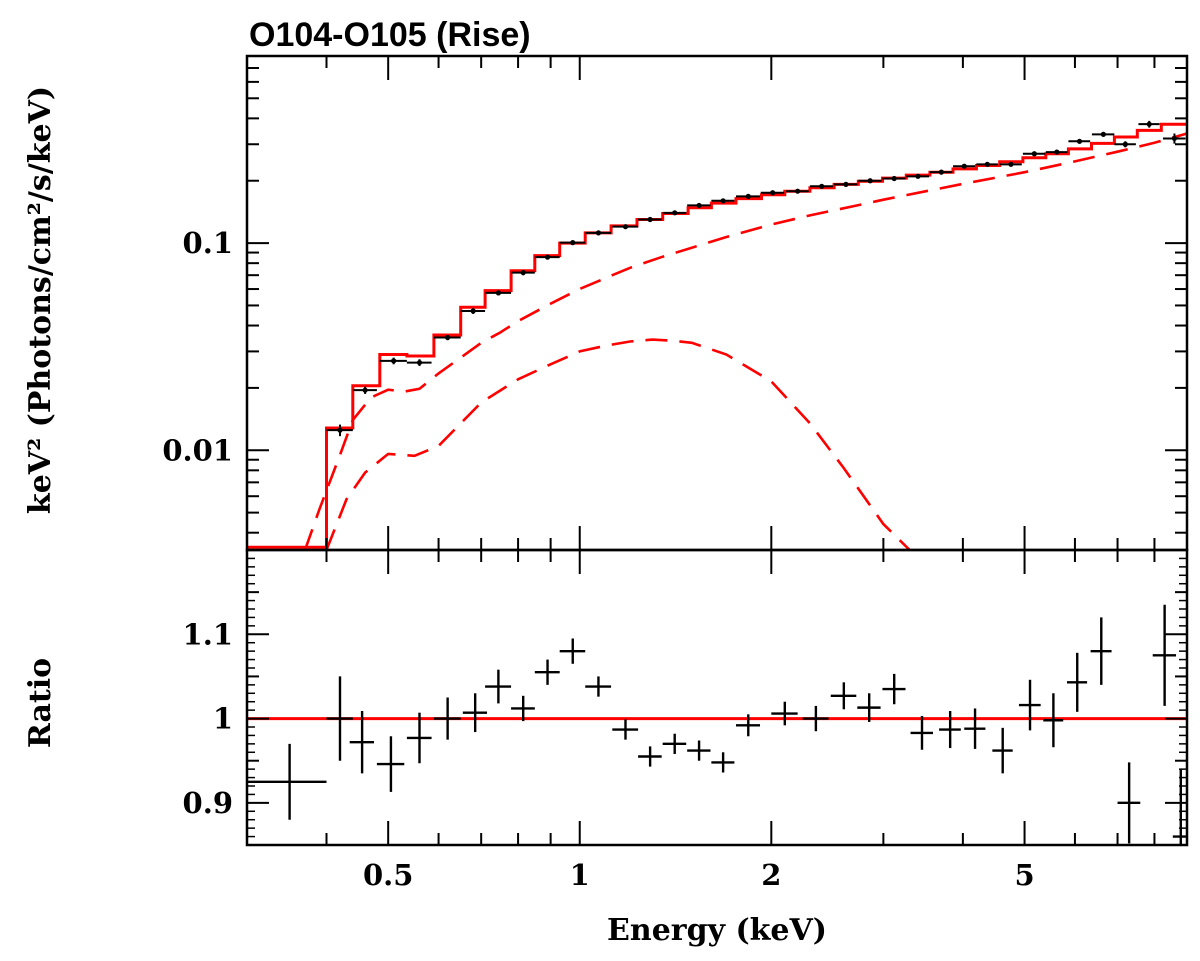  What do you see at coordinates (388, 875) in the screenshot?
I see `x-tick-label: 0.5` at bounding box center [388, 875].